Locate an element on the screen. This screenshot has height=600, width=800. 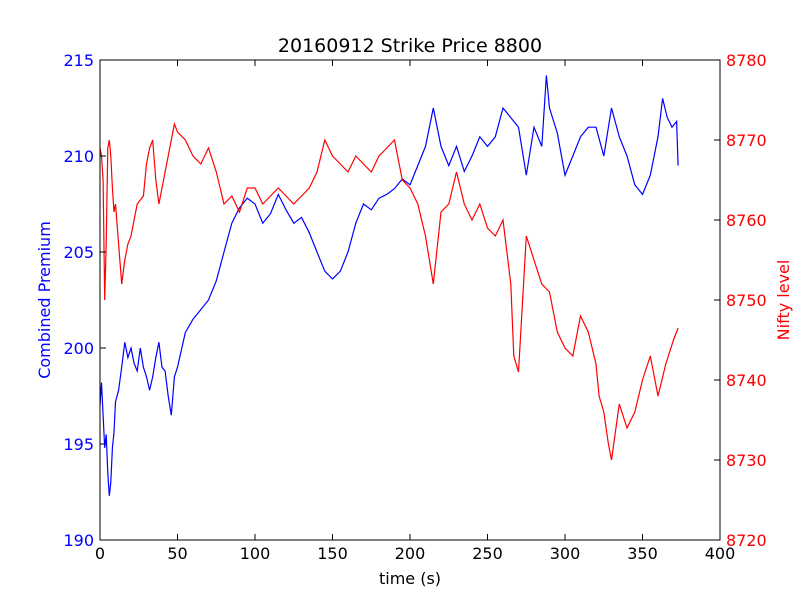
y-right-tick-label: 8720 is located at coordinates (746, 540).